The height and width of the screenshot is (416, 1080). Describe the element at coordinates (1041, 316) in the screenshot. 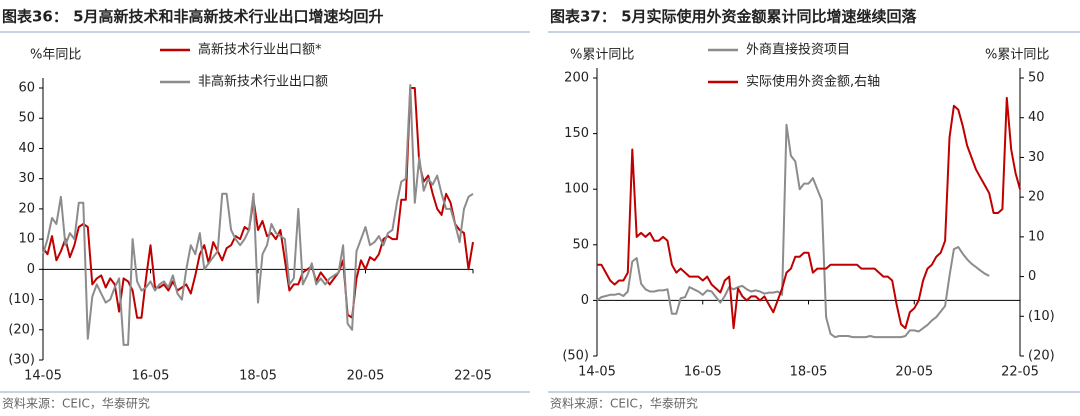

I see `y2-tick-label: (10)` at that location.